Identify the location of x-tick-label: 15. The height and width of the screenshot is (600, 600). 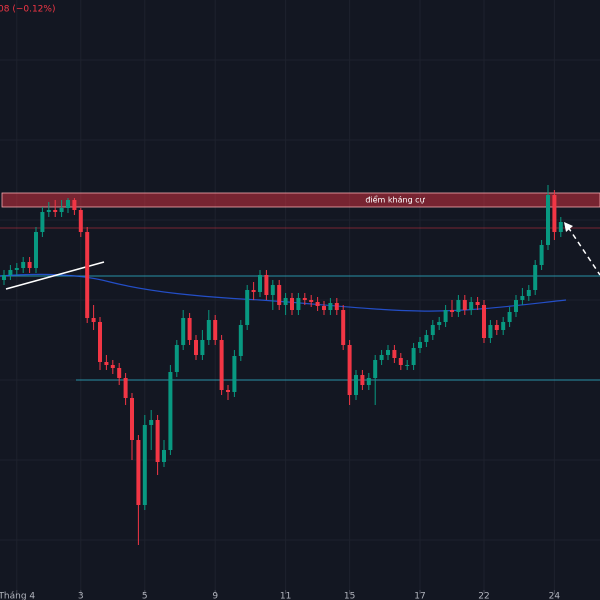
(349, 596).